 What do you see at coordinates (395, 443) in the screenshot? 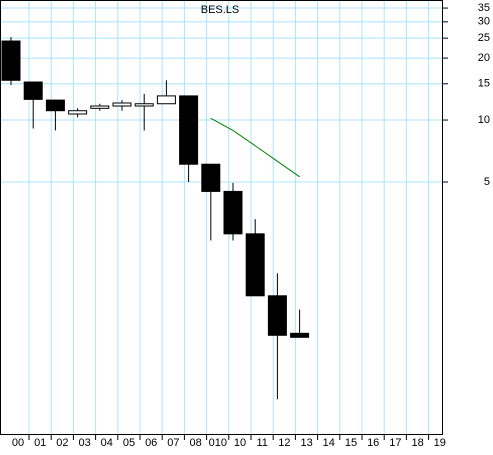
I see `x-tick-label: 17` at bounding box center [395, 443].